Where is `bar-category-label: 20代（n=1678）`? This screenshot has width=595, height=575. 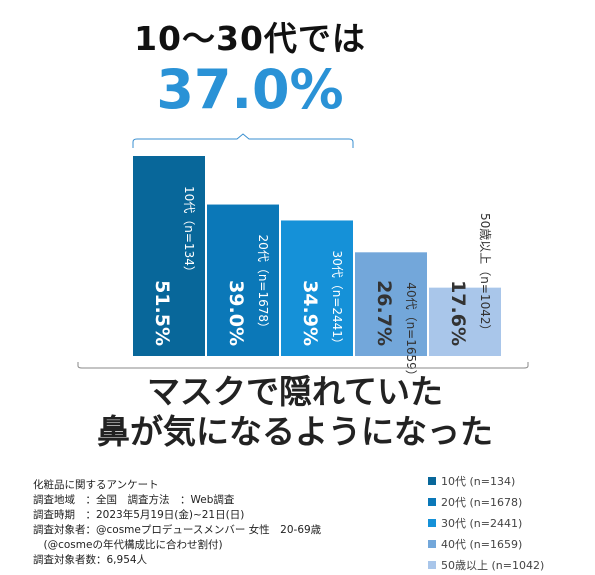
bar-category-label: 20代（n=1678） is located at coordinates (263, 284).